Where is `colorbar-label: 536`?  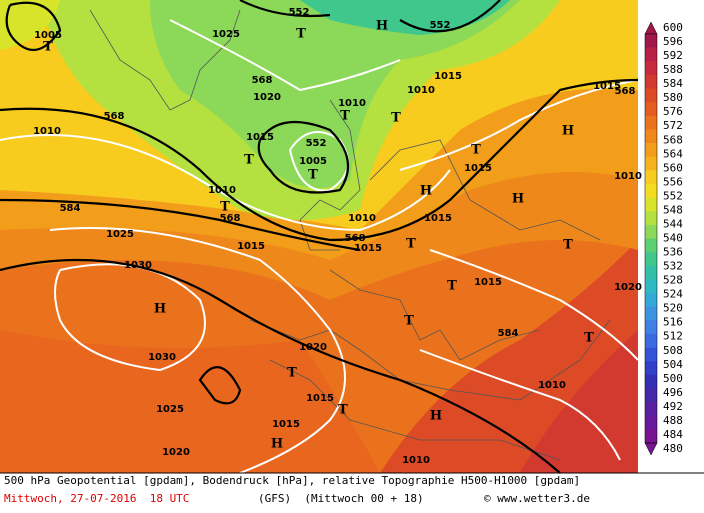
colorbar-label: 536 is located at coordinates (673, 252).